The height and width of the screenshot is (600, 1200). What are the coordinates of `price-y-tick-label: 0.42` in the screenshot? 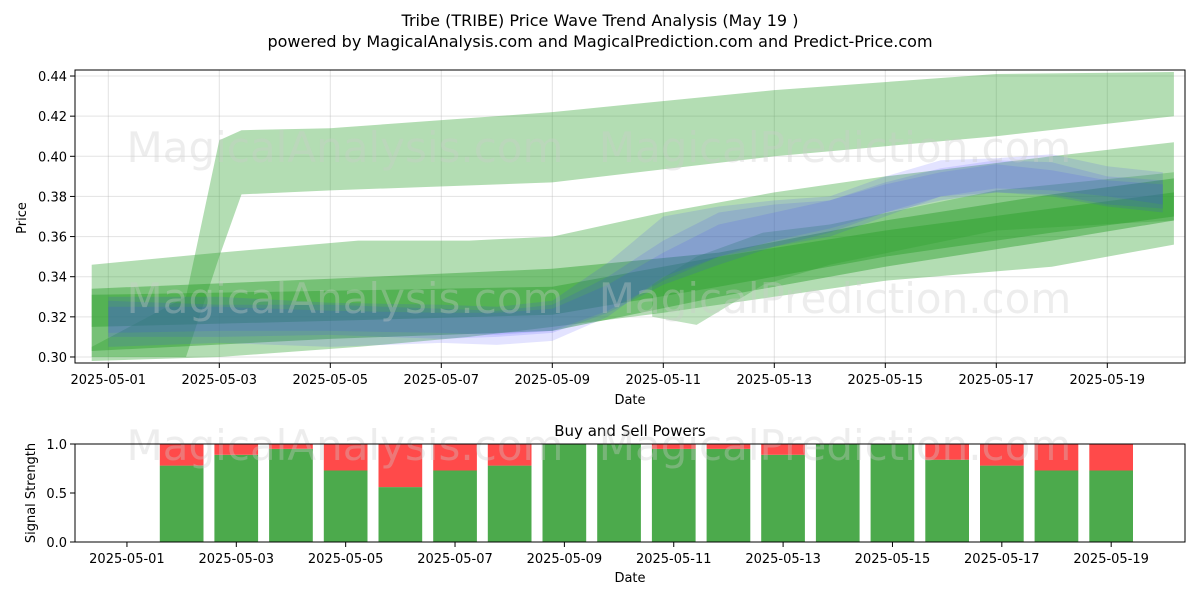 It's located at (52, 117).